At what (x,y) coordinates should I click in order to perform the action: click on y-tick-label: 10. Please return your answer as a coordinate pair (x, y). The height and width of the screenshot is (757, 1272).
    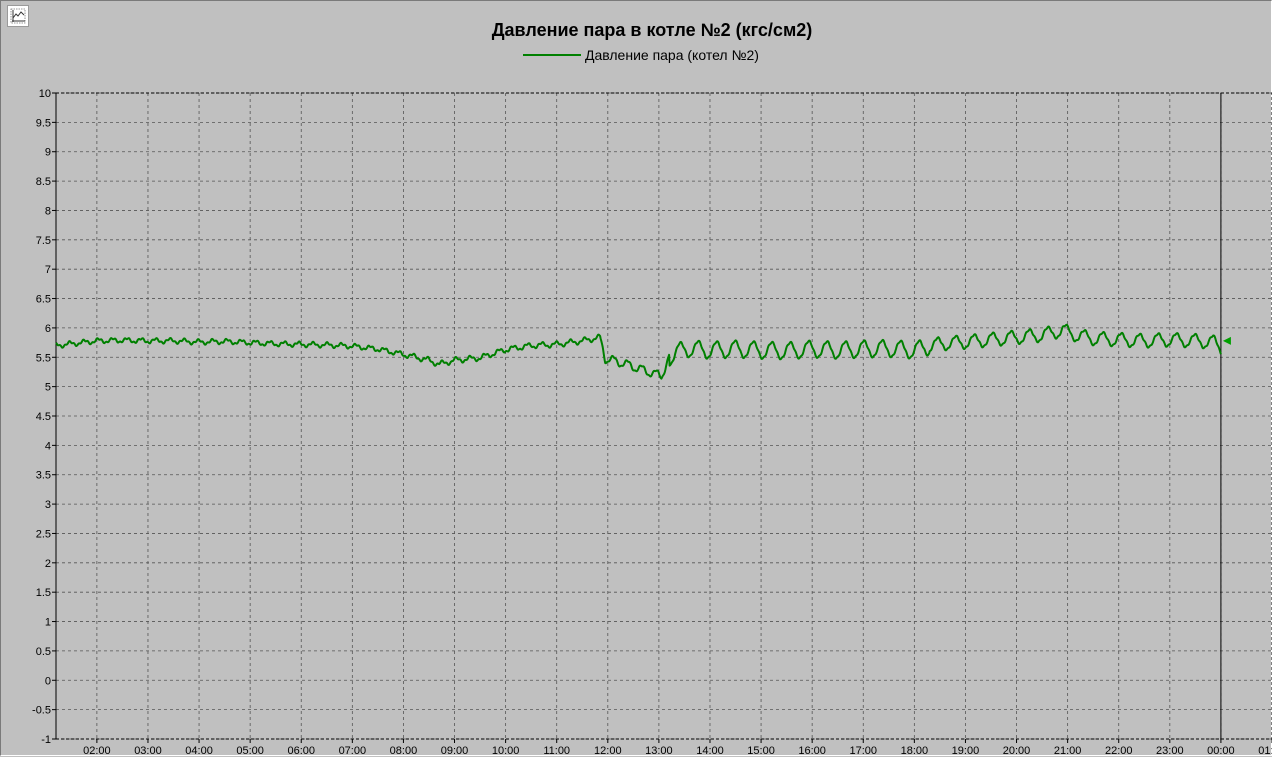
    Looking at the image, I should click on (45, 94).